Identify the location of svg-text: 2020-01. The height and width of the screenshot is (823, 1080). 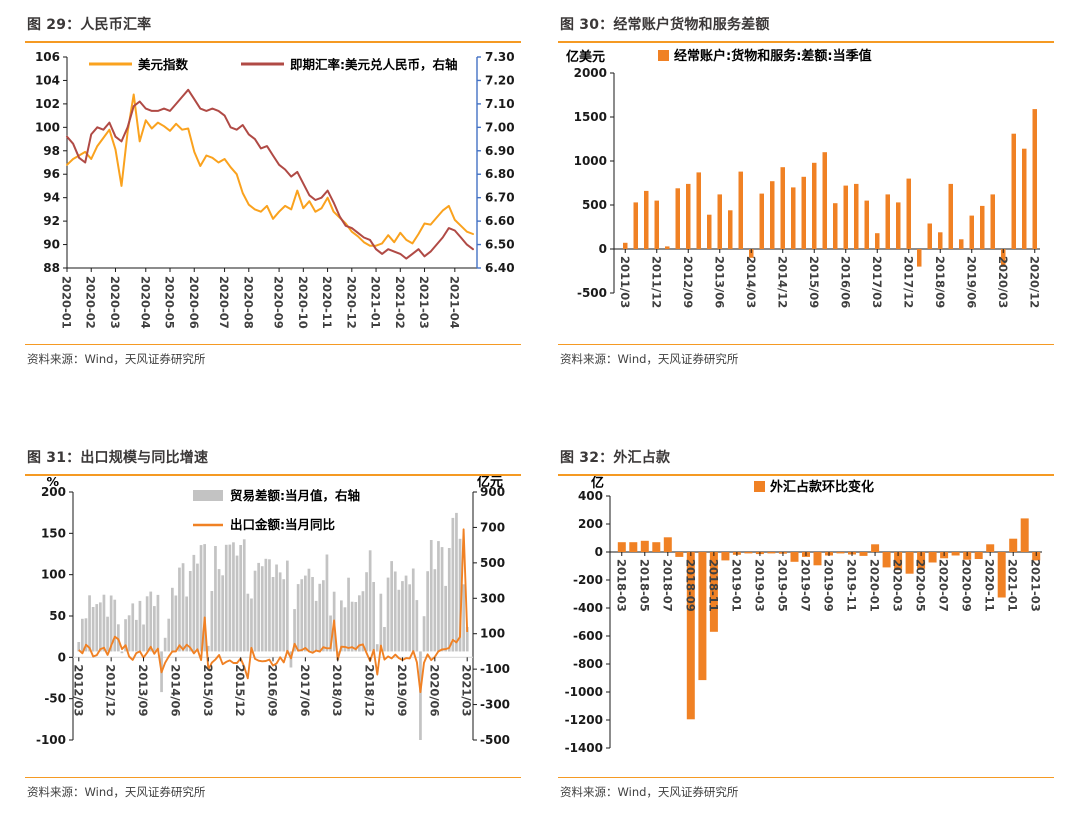
(875, 585).